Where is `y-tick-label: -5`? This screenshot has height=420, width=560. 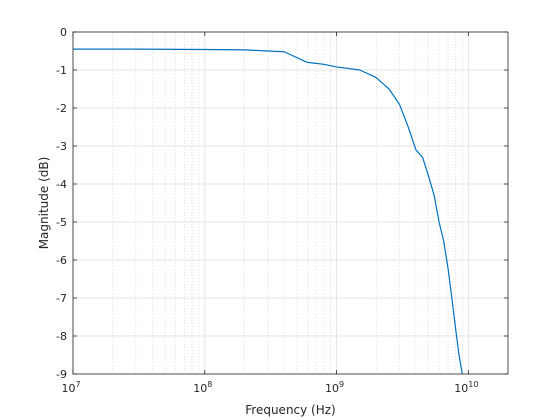 y-tick-label: -5 is located at coordinates (61, 222).